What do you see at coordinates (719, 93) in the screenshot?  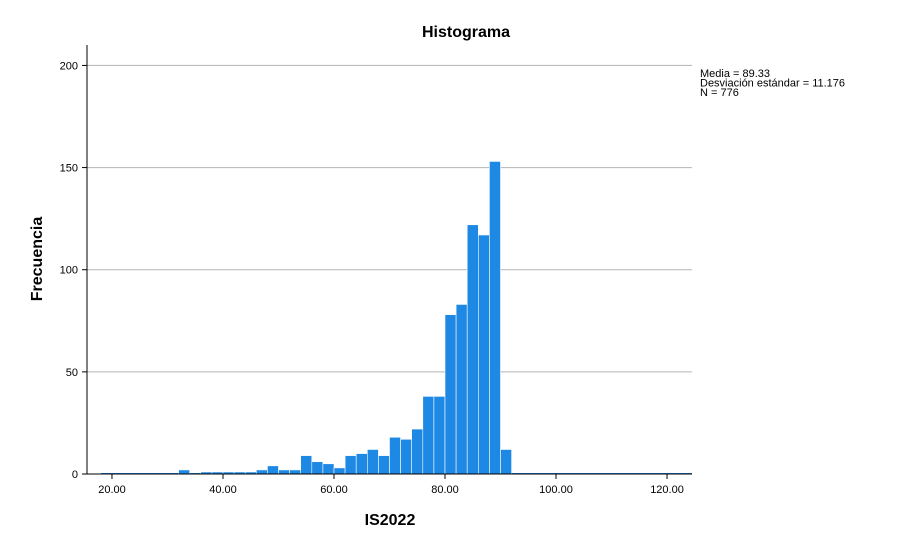 I see `statistics-line: N = 776` at bounding box center [719, 93].